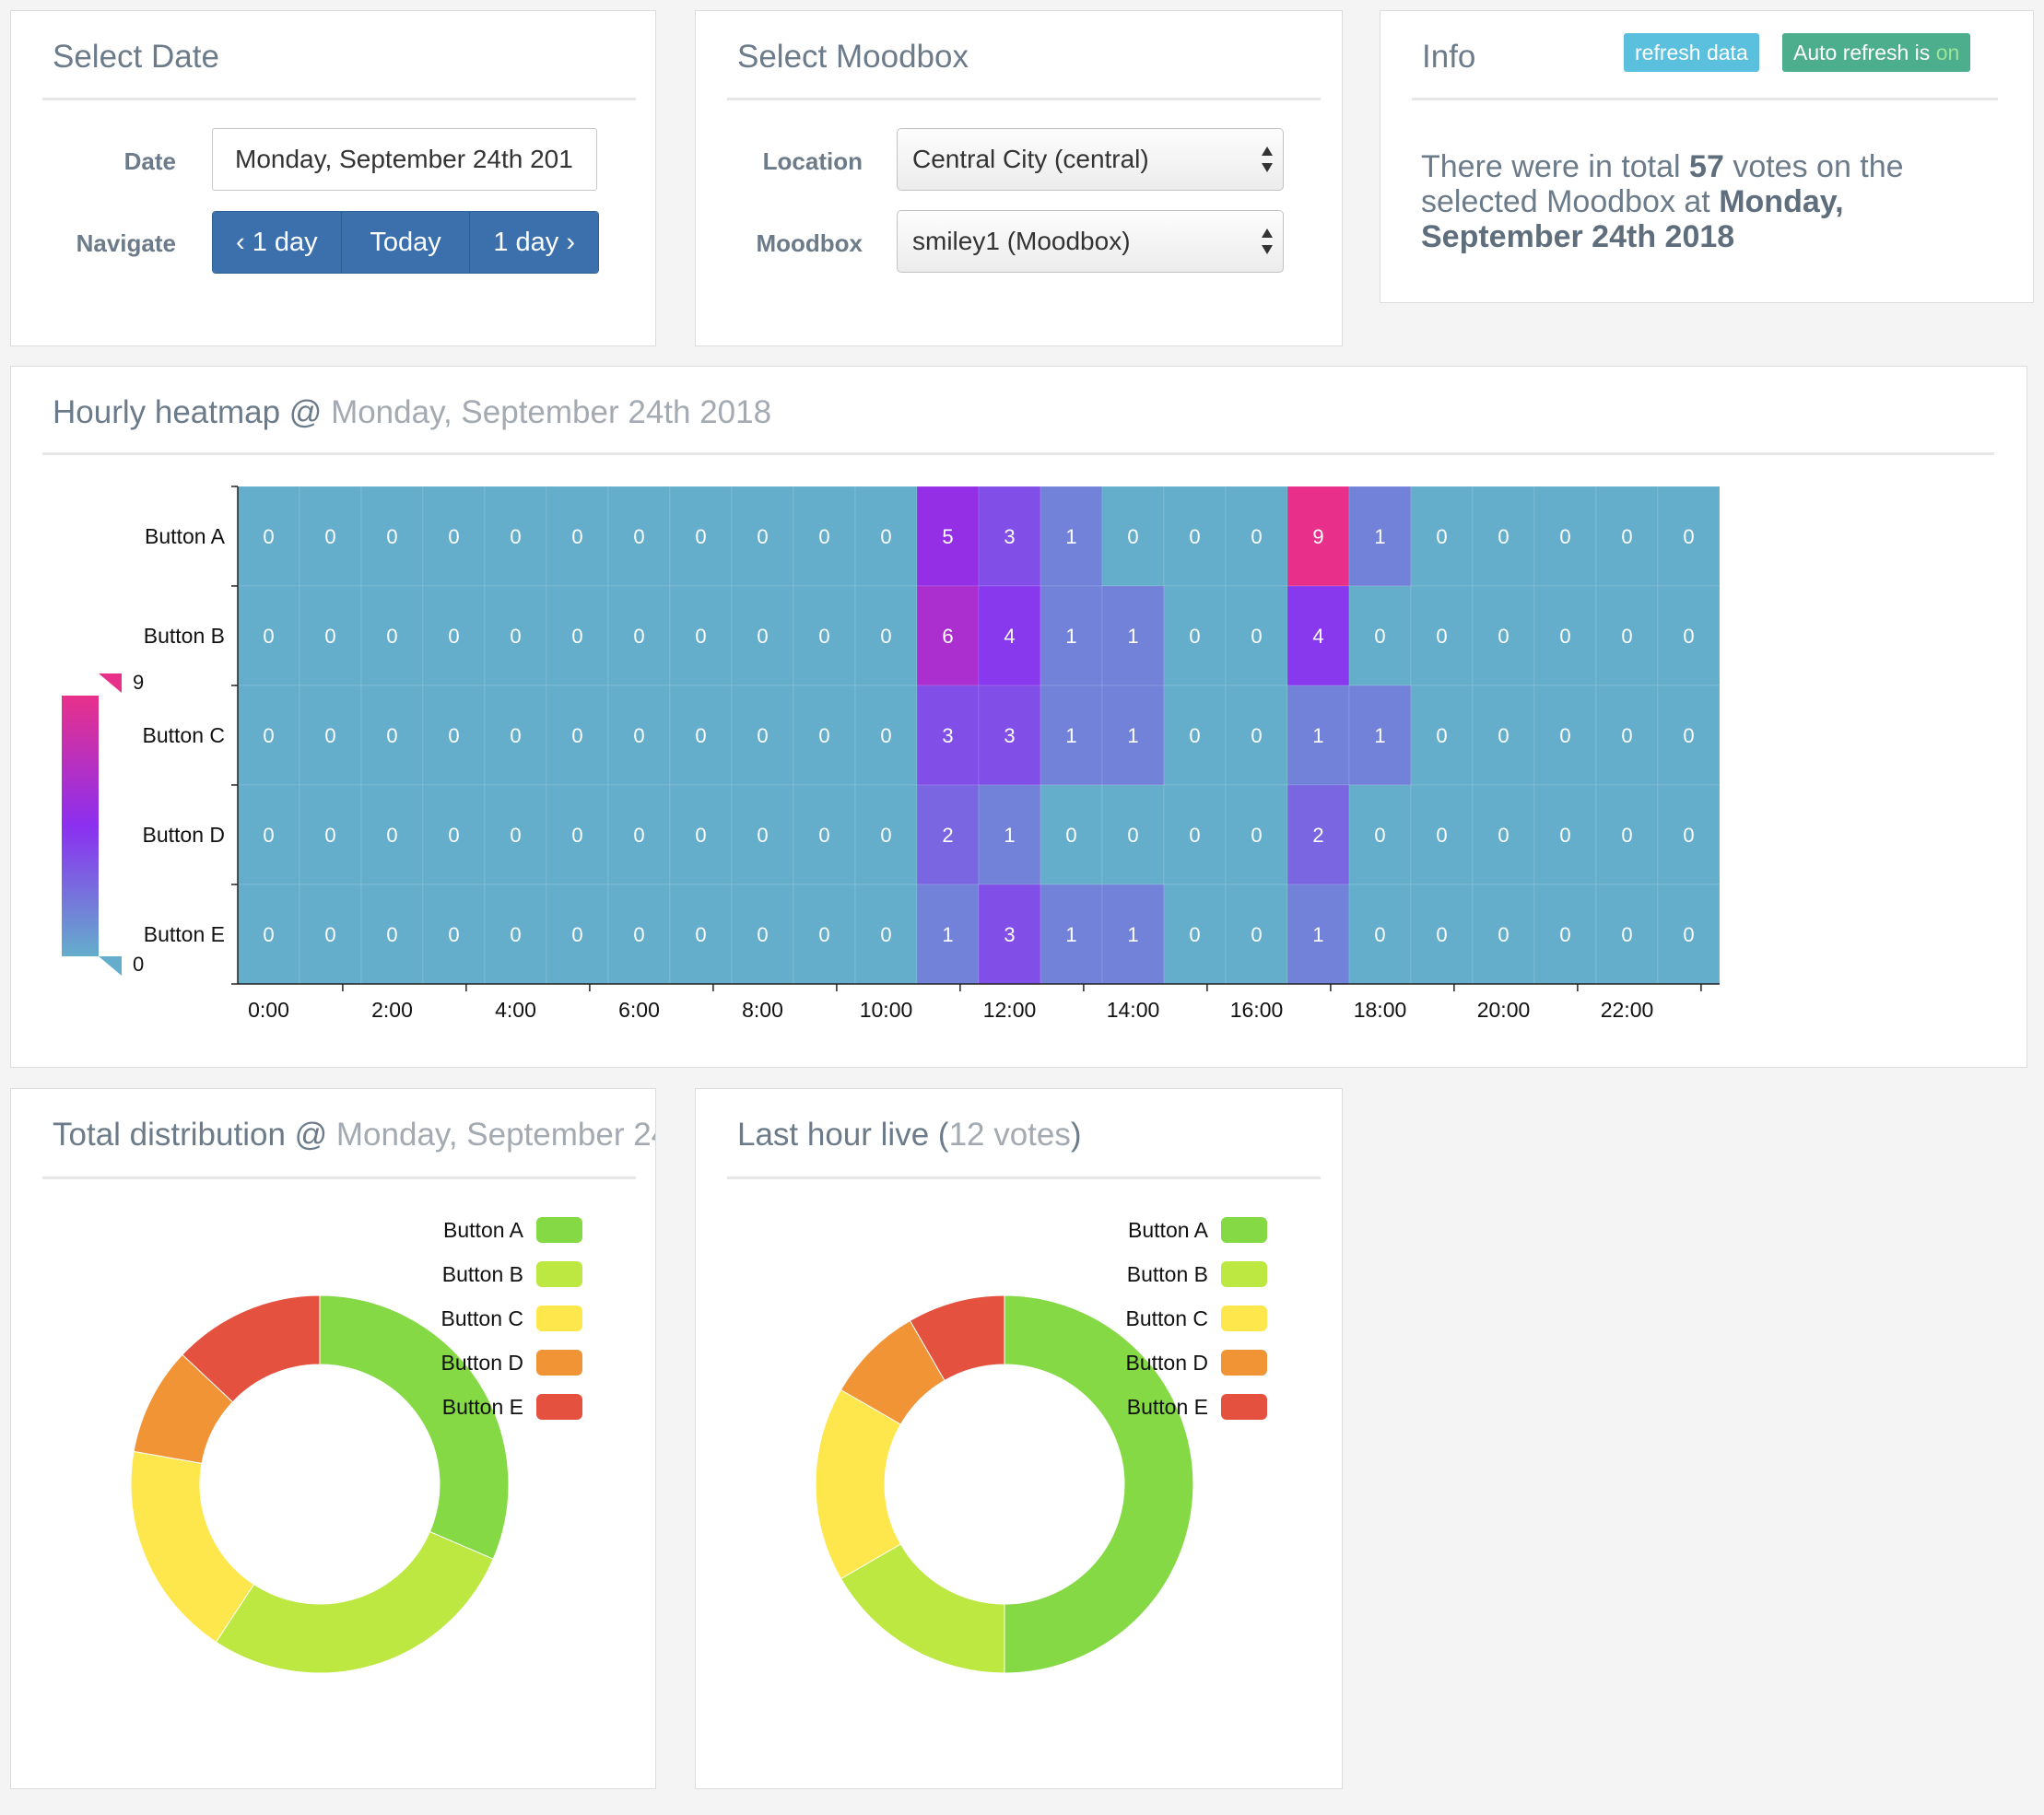  What do you see at coordinates (551, 412) in the screenshot?
I see `heatmap-date: Monday, September 24th 2018` at bounding box center [551, 412].